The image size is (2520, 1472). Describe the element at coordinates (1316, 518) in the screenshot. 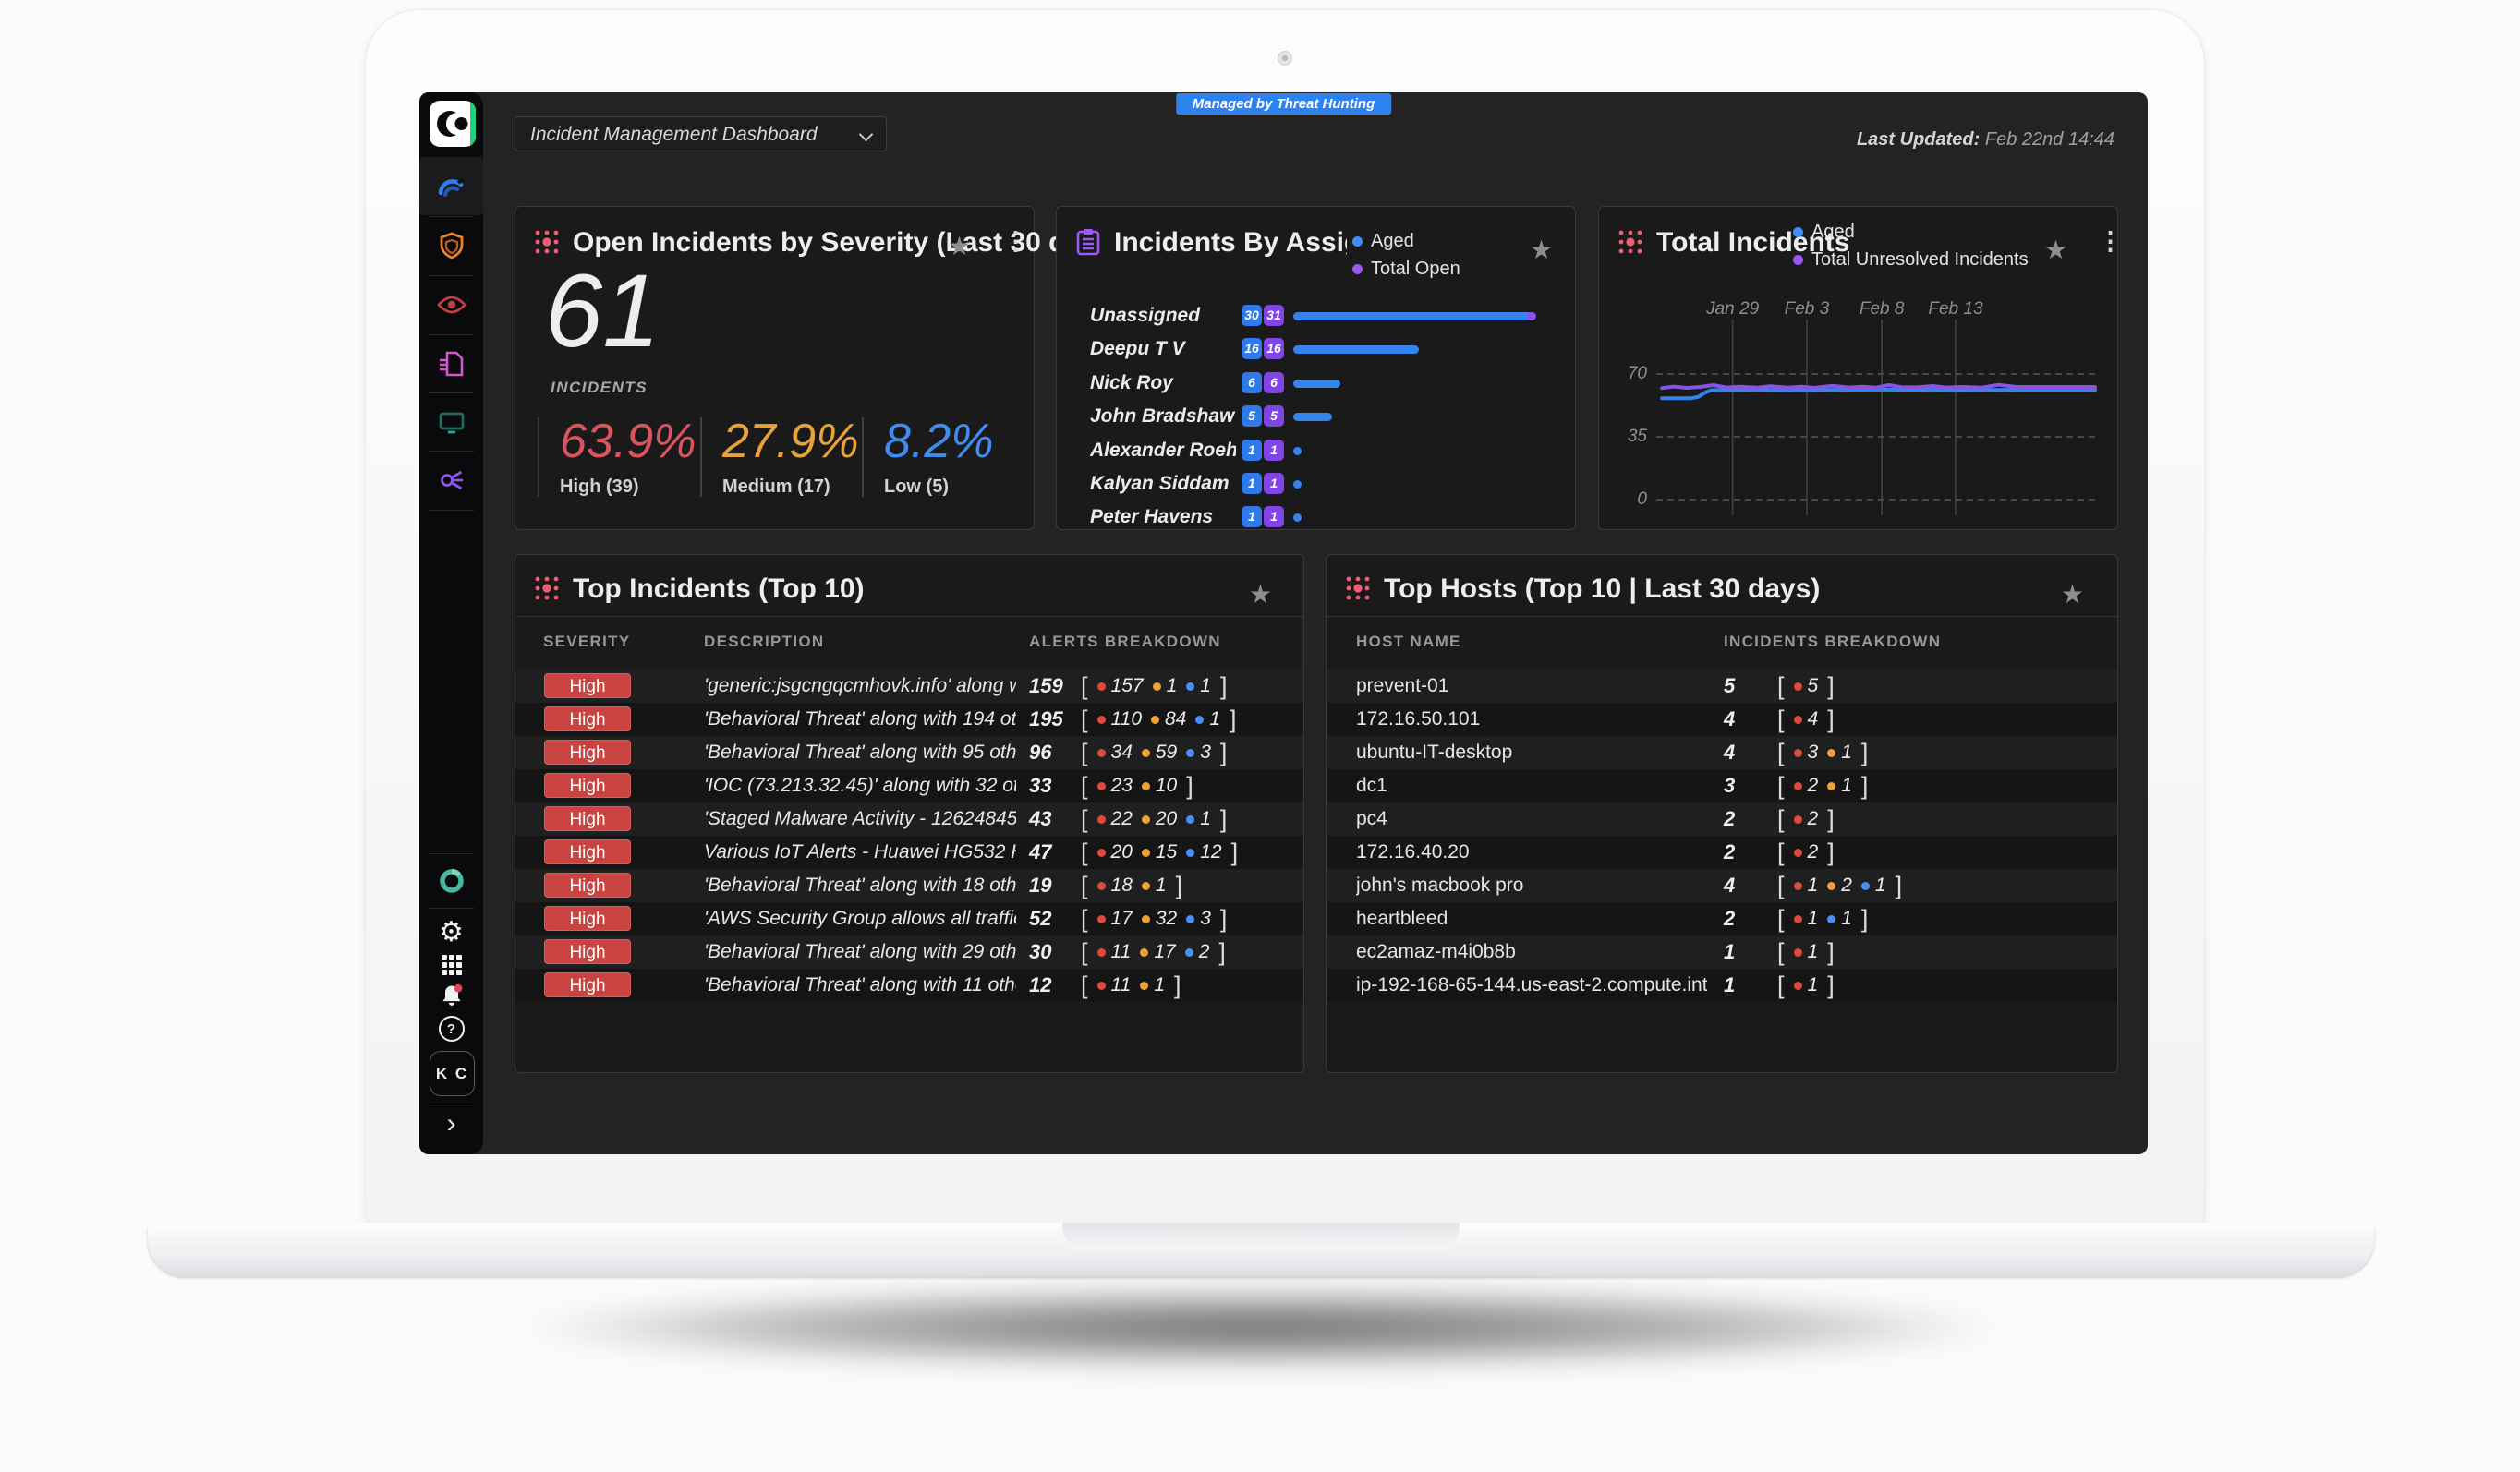

I see `assignee-row: Peter Havens 1 1` at that location.